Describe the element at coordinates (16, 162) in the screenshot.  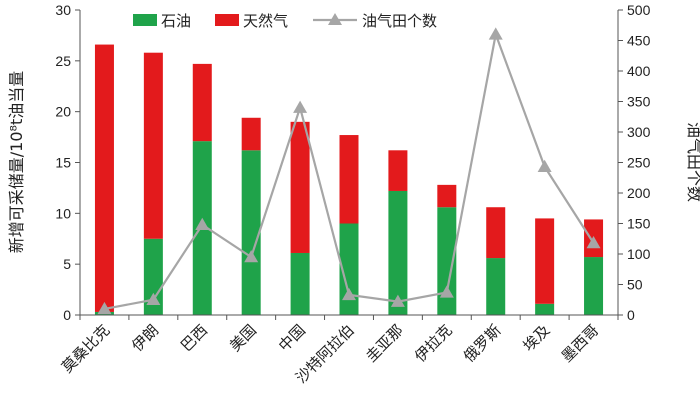
I see `y-axis-title: 新增可采储量/10⁸t油当量` at that location.